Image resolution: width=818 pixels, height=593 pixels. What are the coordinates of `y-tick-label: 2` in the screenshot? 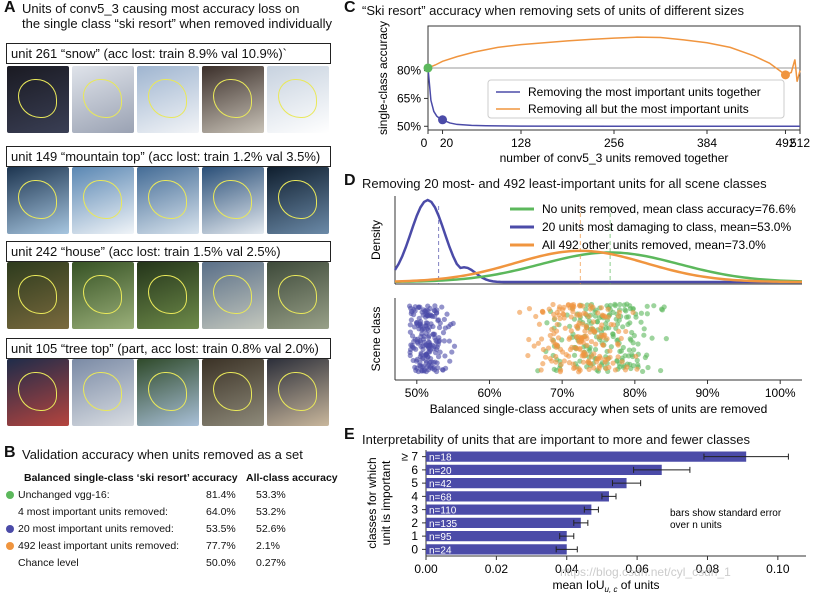 It's located at (414, 523).